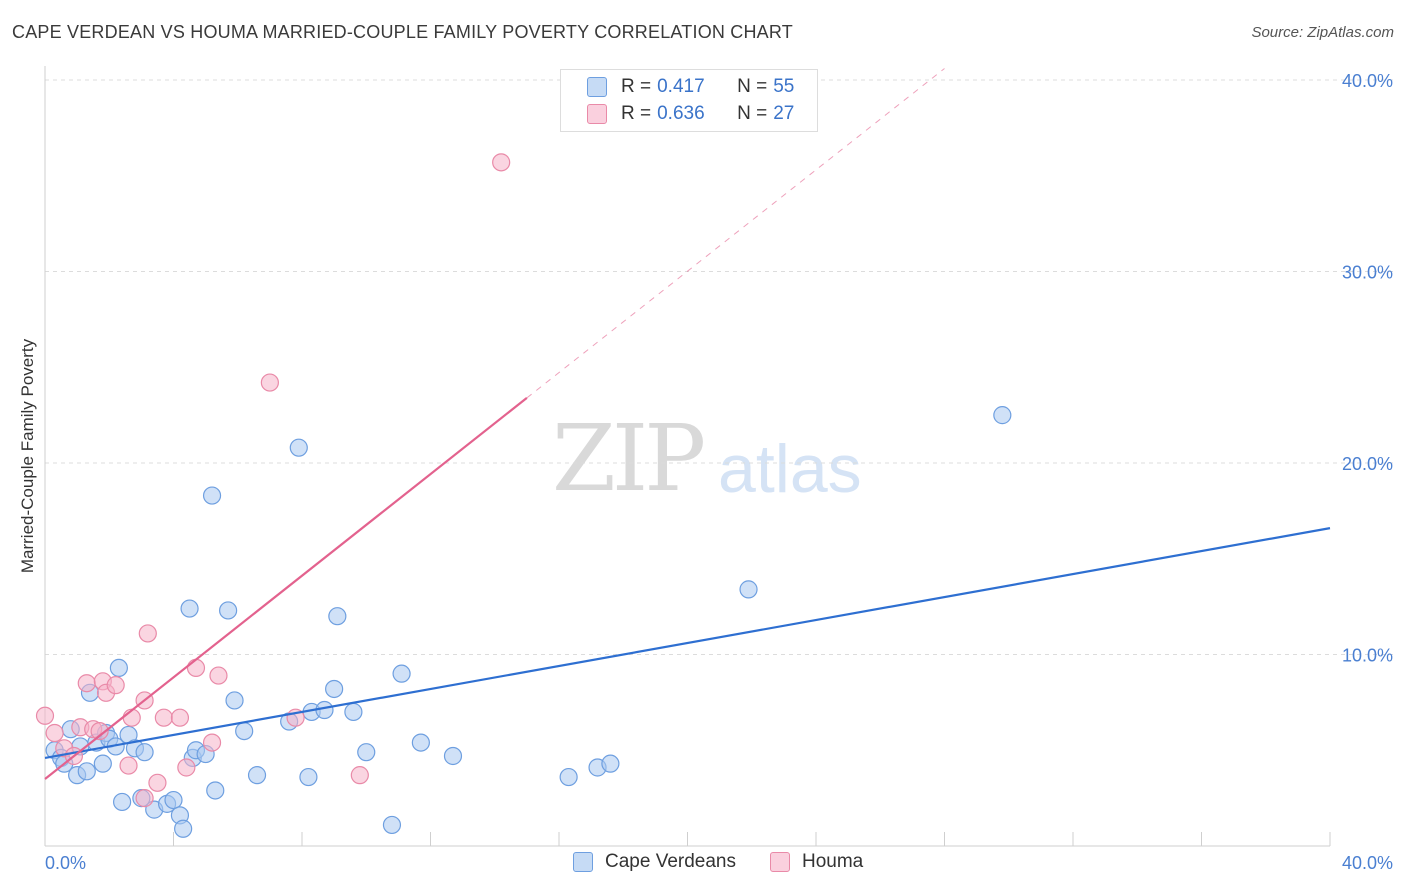 The image size is (1406, 892). What do you see at coordinates (681, 113) in the screenshot?
I see `legend-r-value: 0.636` at bounding box center [681, 113].